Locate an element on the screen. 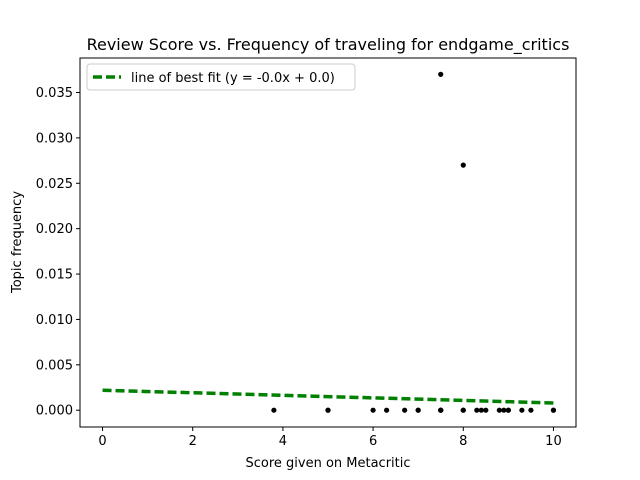  y-tick-label: 0.000 is located at coordinates (54, 411).